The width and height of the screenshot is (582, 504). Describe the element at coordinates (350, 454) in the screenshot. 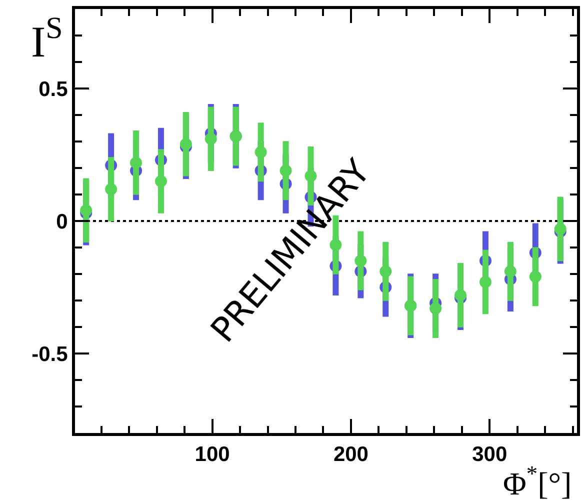

I see `x-tick-label: 200` at that location.